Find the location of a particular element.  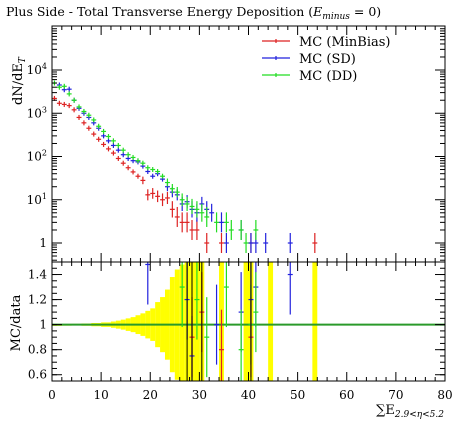

x-tick-label: 70 is located at coordinates (395, 395).